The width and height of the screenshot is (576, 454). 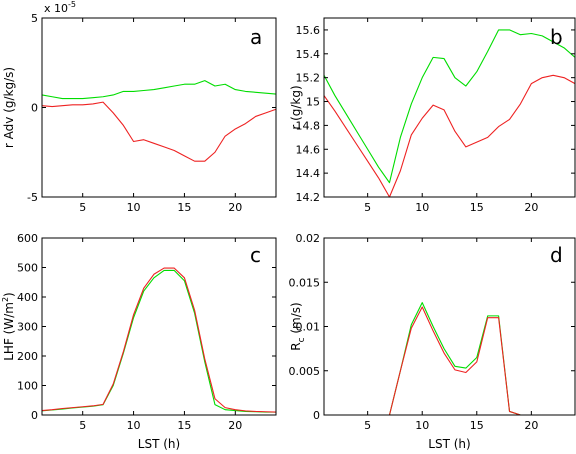 I want to click on x-tick-label-d: 15, so click(x=477, y=425).